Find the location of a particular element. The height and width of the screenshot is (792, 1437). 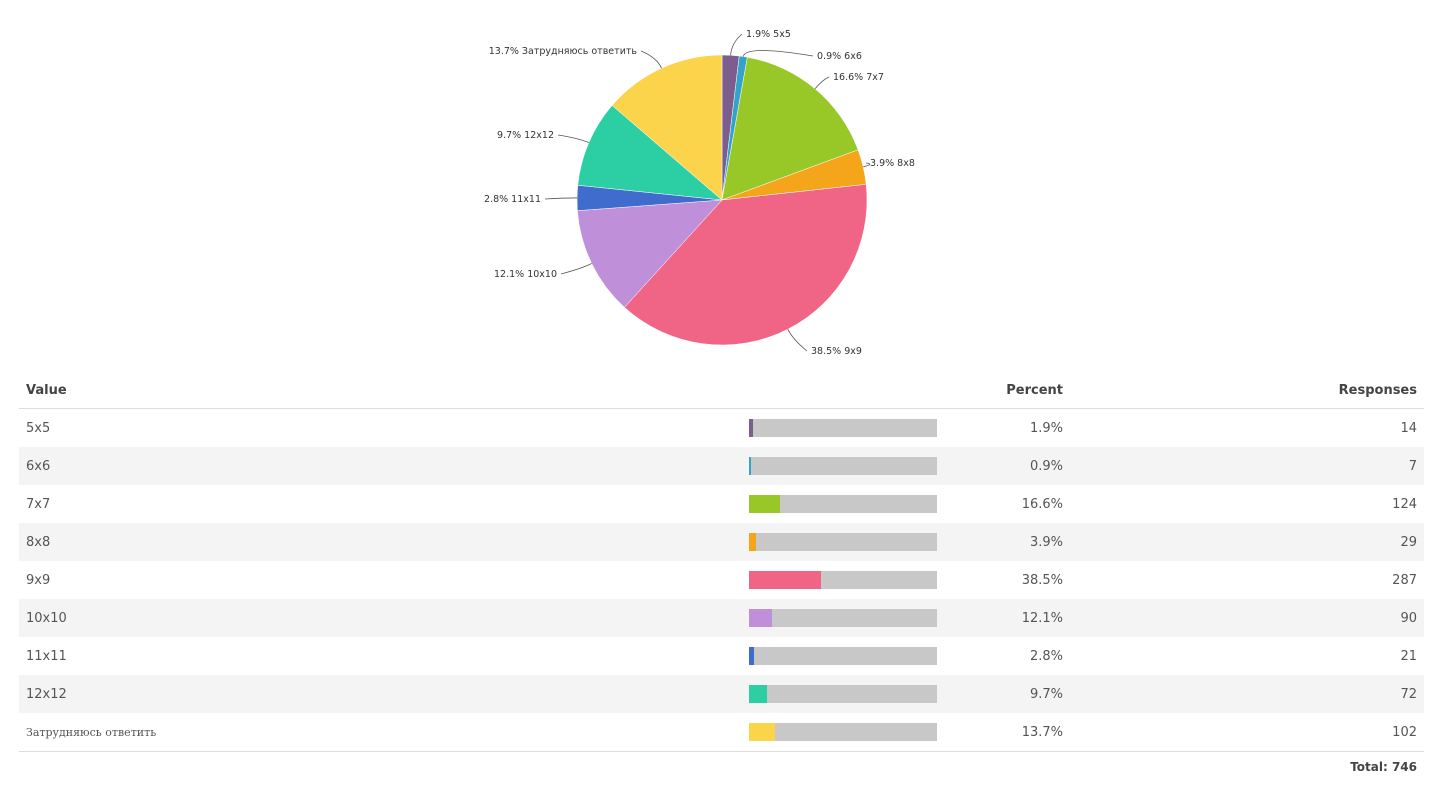

row-percent: 1.9% is located at coordinates (1046, 428).